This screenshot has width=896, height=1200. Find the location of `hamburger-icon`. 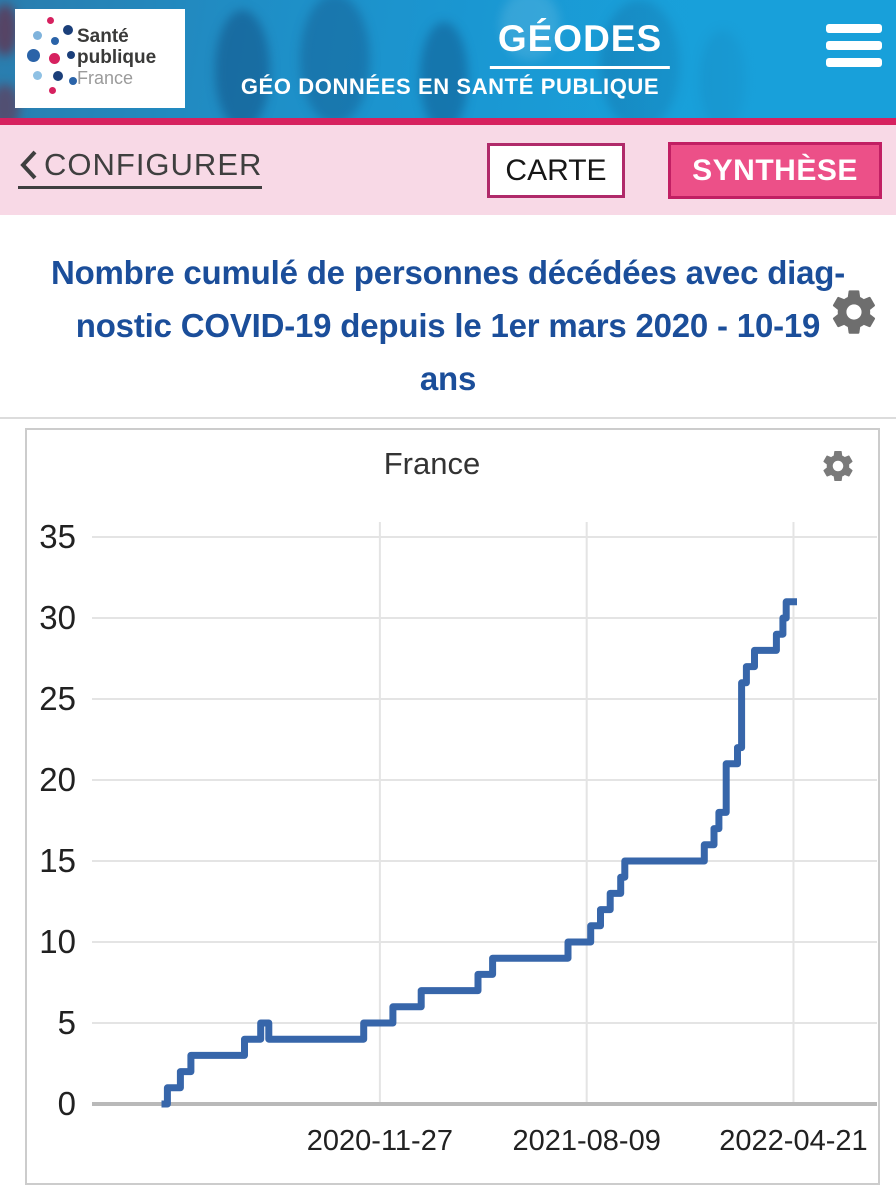

hamburger-icon is located at coordinates (855, 45).